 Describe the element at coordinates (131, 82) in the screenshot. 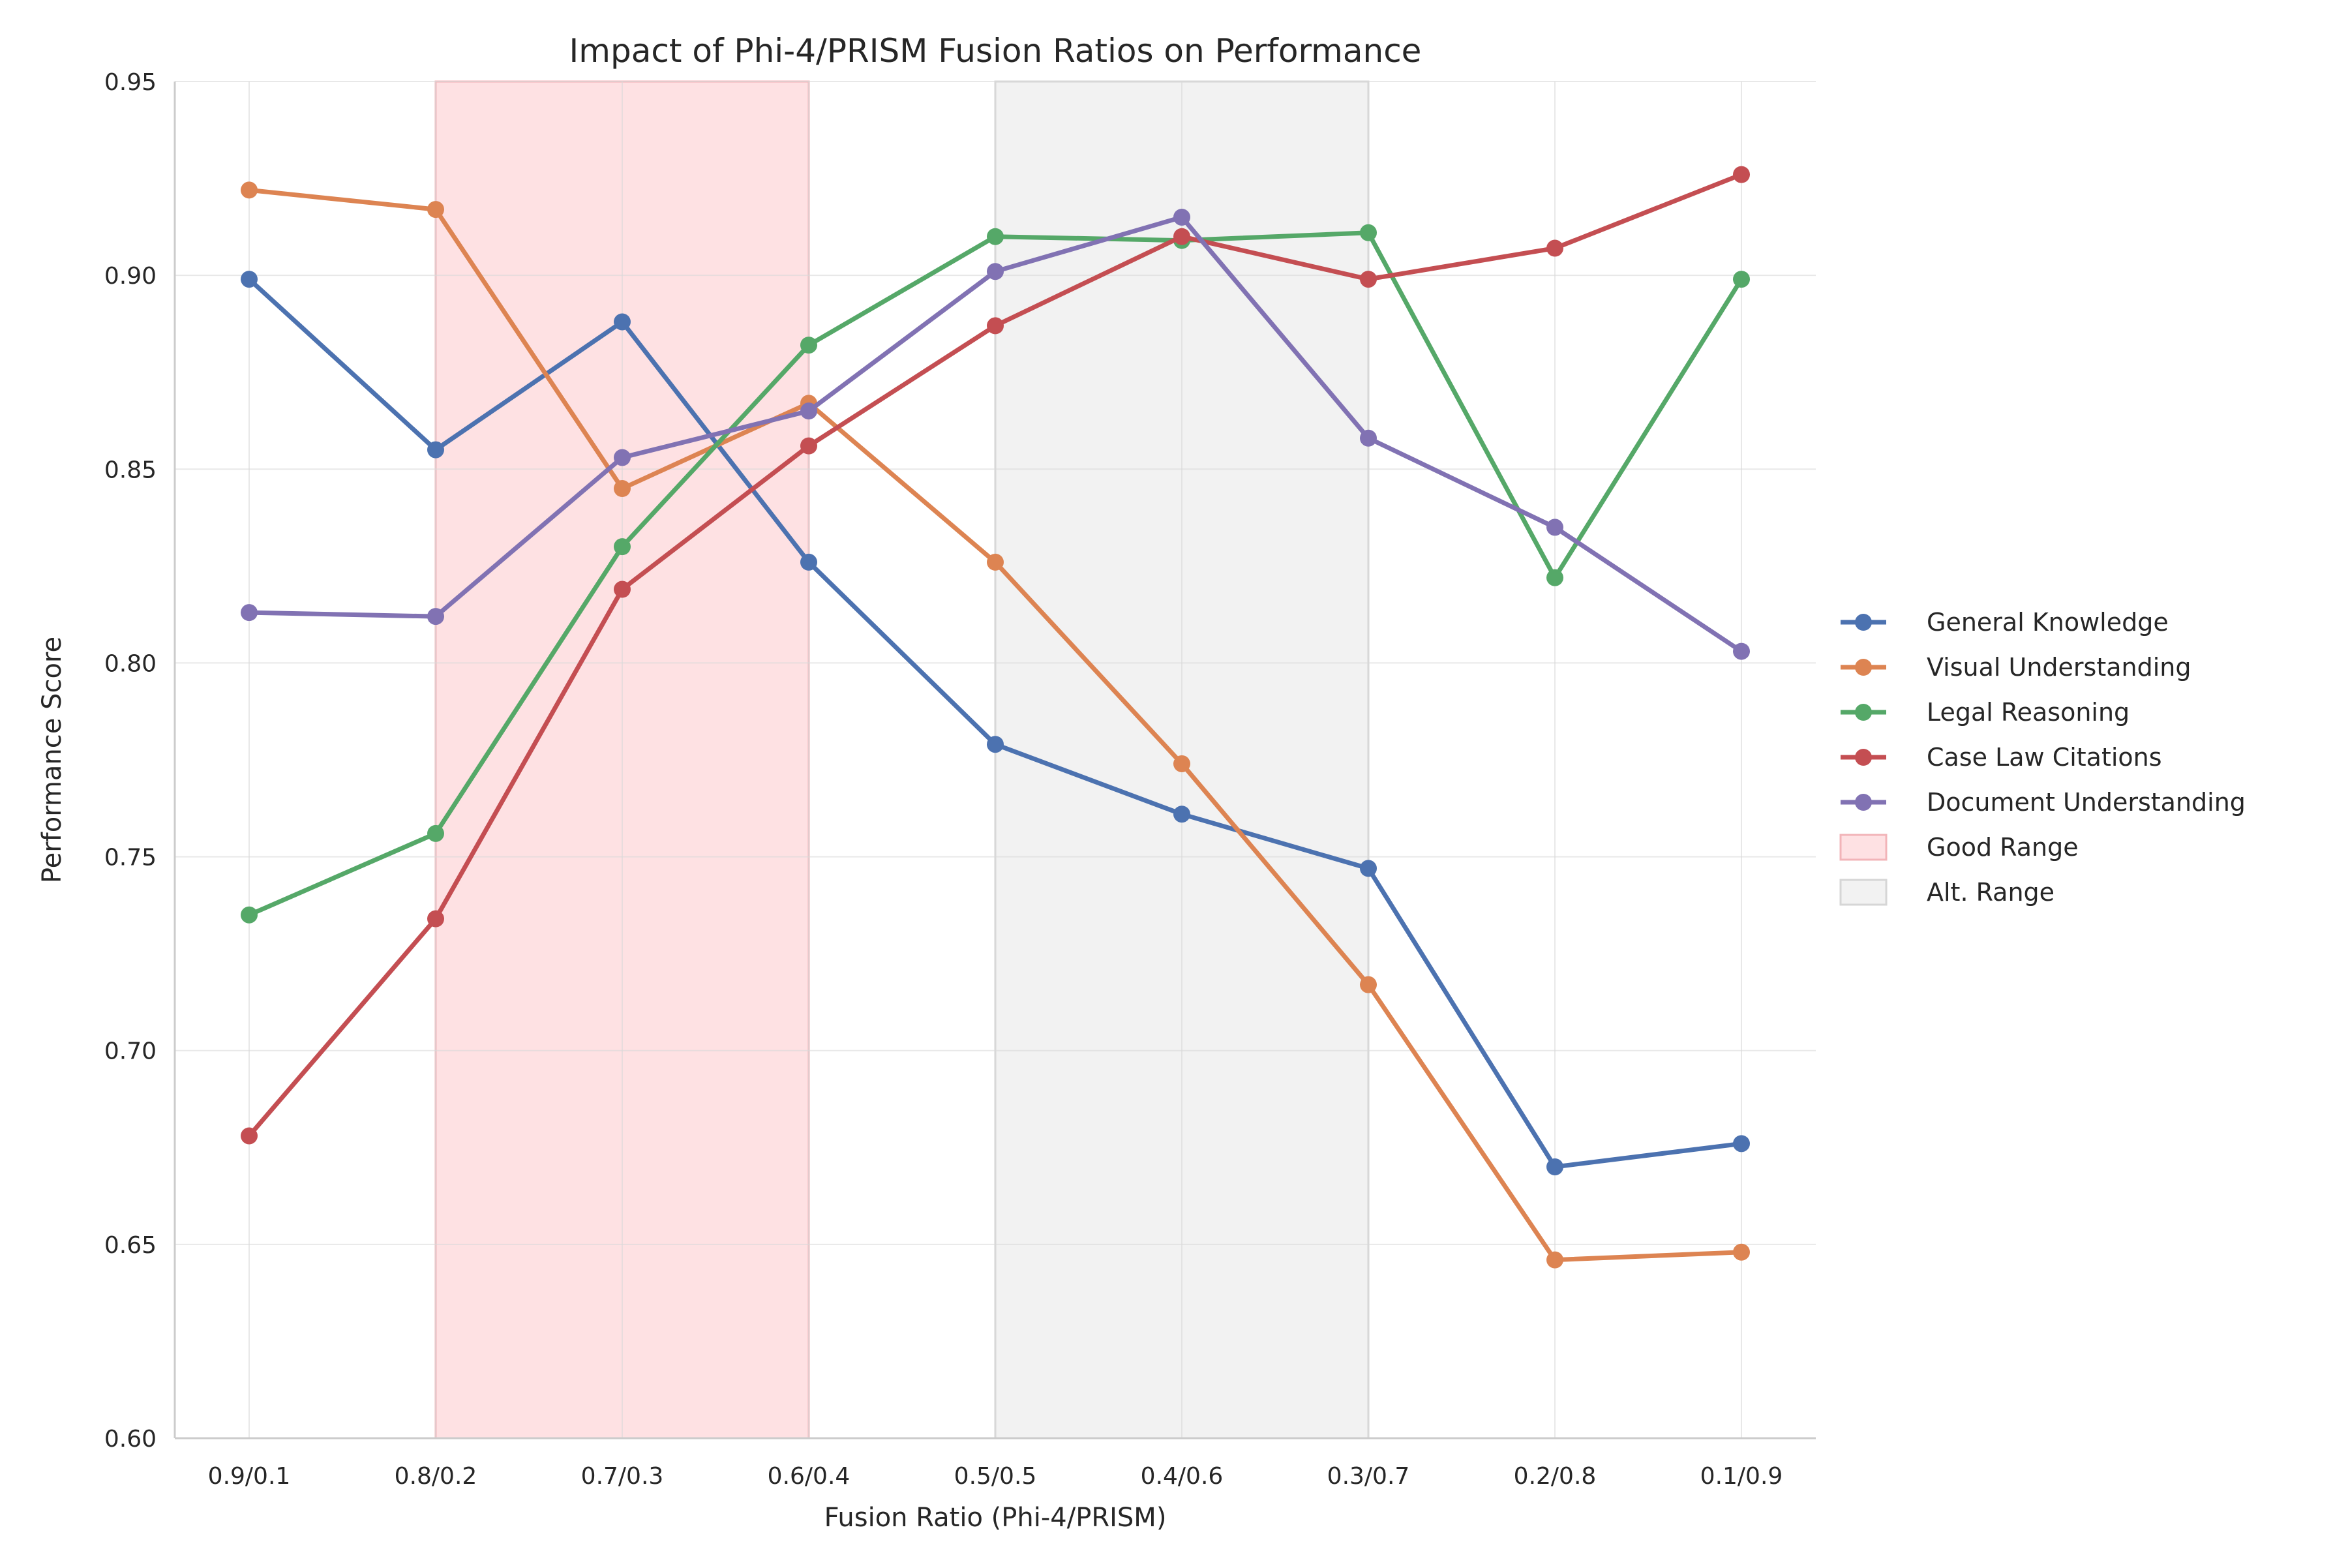

I see `y-tick-label: 0.95` at that location.